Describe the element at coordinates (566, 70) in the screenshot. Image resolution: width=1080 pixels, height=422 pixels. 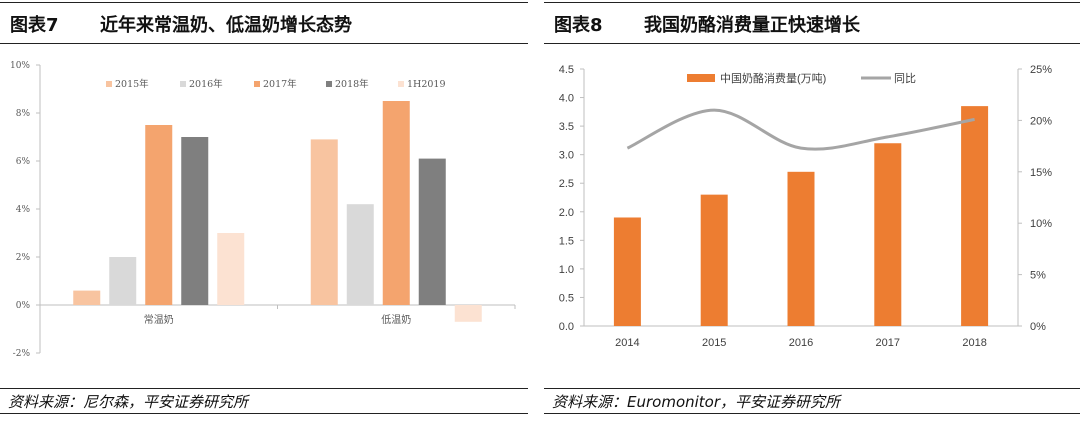
I see `y-tick-label: 4.5` at that location.